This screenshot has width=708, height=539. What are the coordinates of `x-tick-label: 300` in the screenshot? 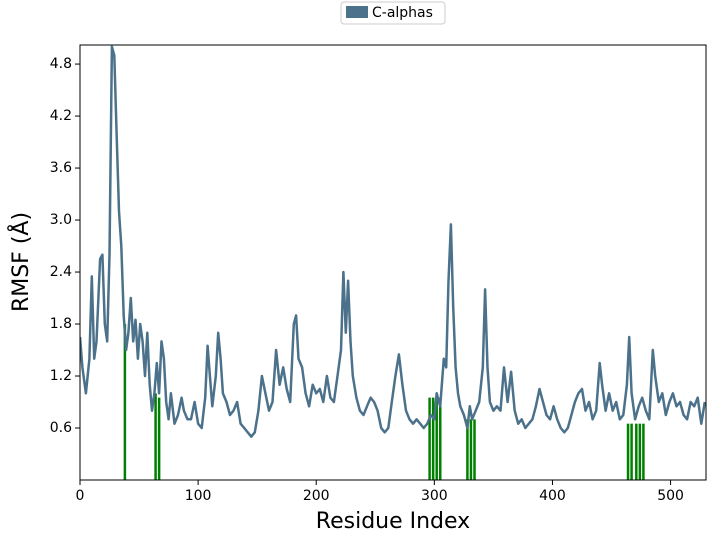 It's located at (434, 496).